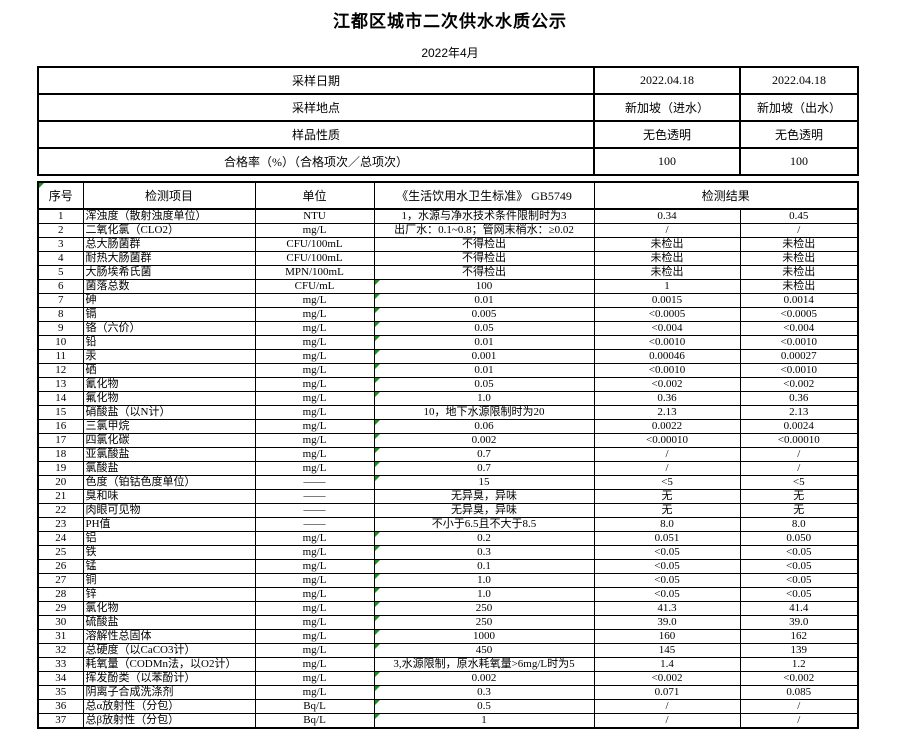 Image resolution: width=900 pixels, height=741 pixels. I want to click on summary-outflow-value: 新加坡（出水）, so click(799, 107).